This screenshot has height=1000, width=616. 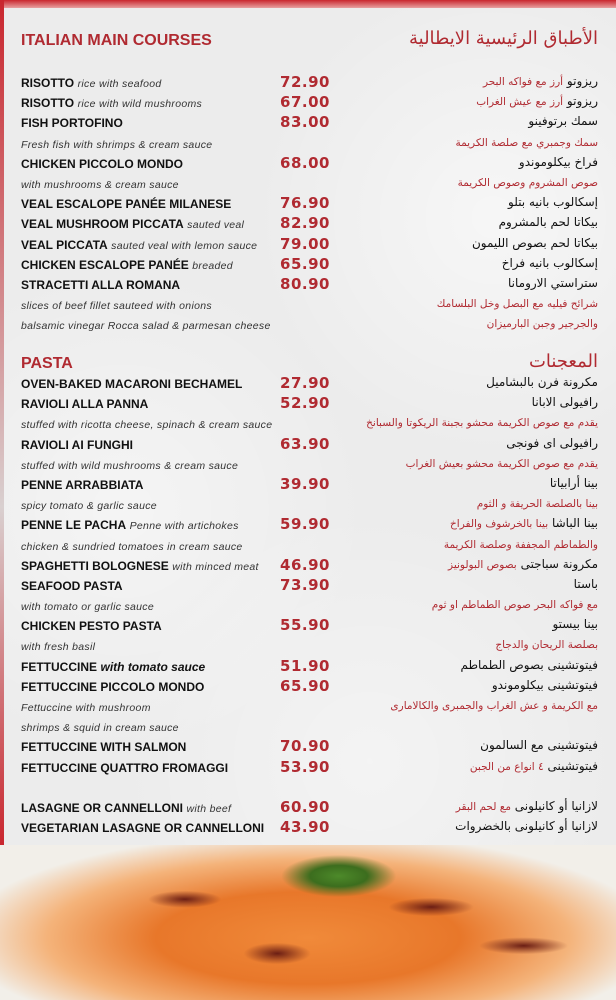 What do you see at coordinates (482, 564) in the screenshot?
I see `item-description-ar: بصوص البولونيز` at bounding box center [482, 564].